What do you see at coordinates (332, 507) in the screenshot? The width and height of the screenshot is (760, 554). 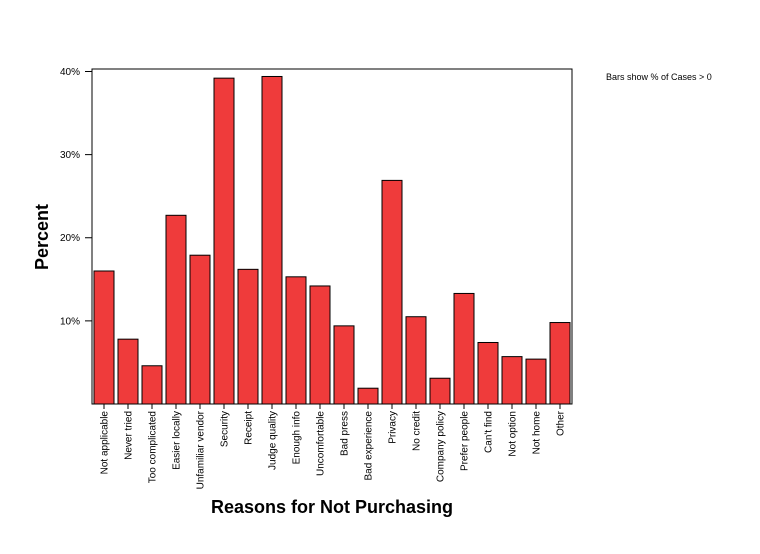 I see `x-axis-title: Reasons for Not Purchasing` at bounding box center [332, 507].